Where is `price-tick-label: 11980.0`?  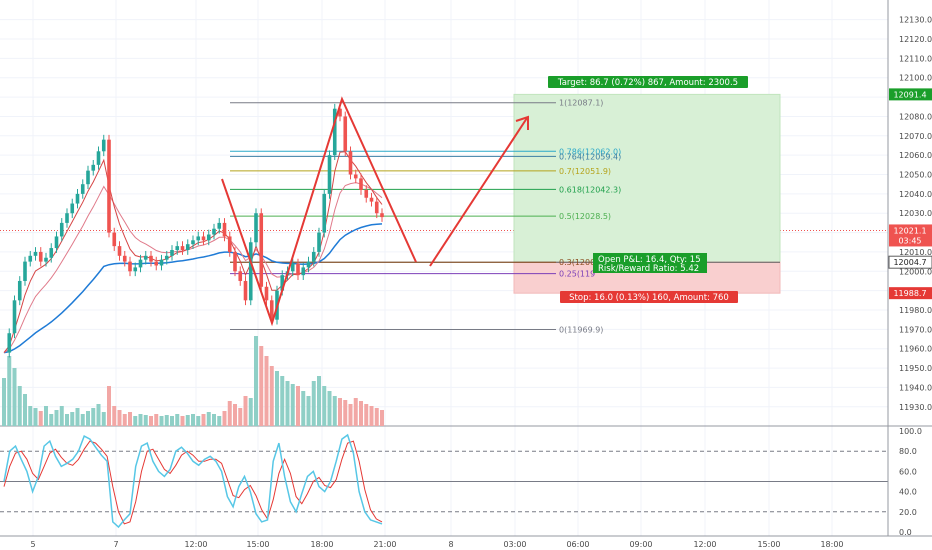 price-tick-label: 11980.0 is located at coordinates (915, 310).